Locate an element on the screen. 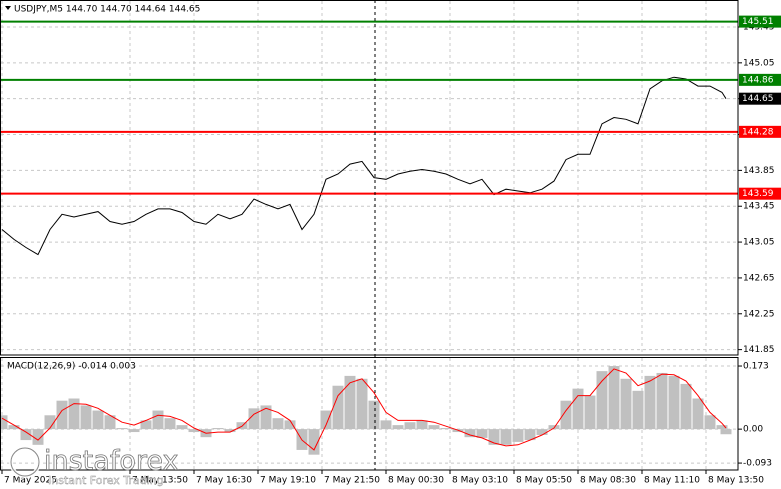  watermark-logo-outline is located at coordinates (25, 462).